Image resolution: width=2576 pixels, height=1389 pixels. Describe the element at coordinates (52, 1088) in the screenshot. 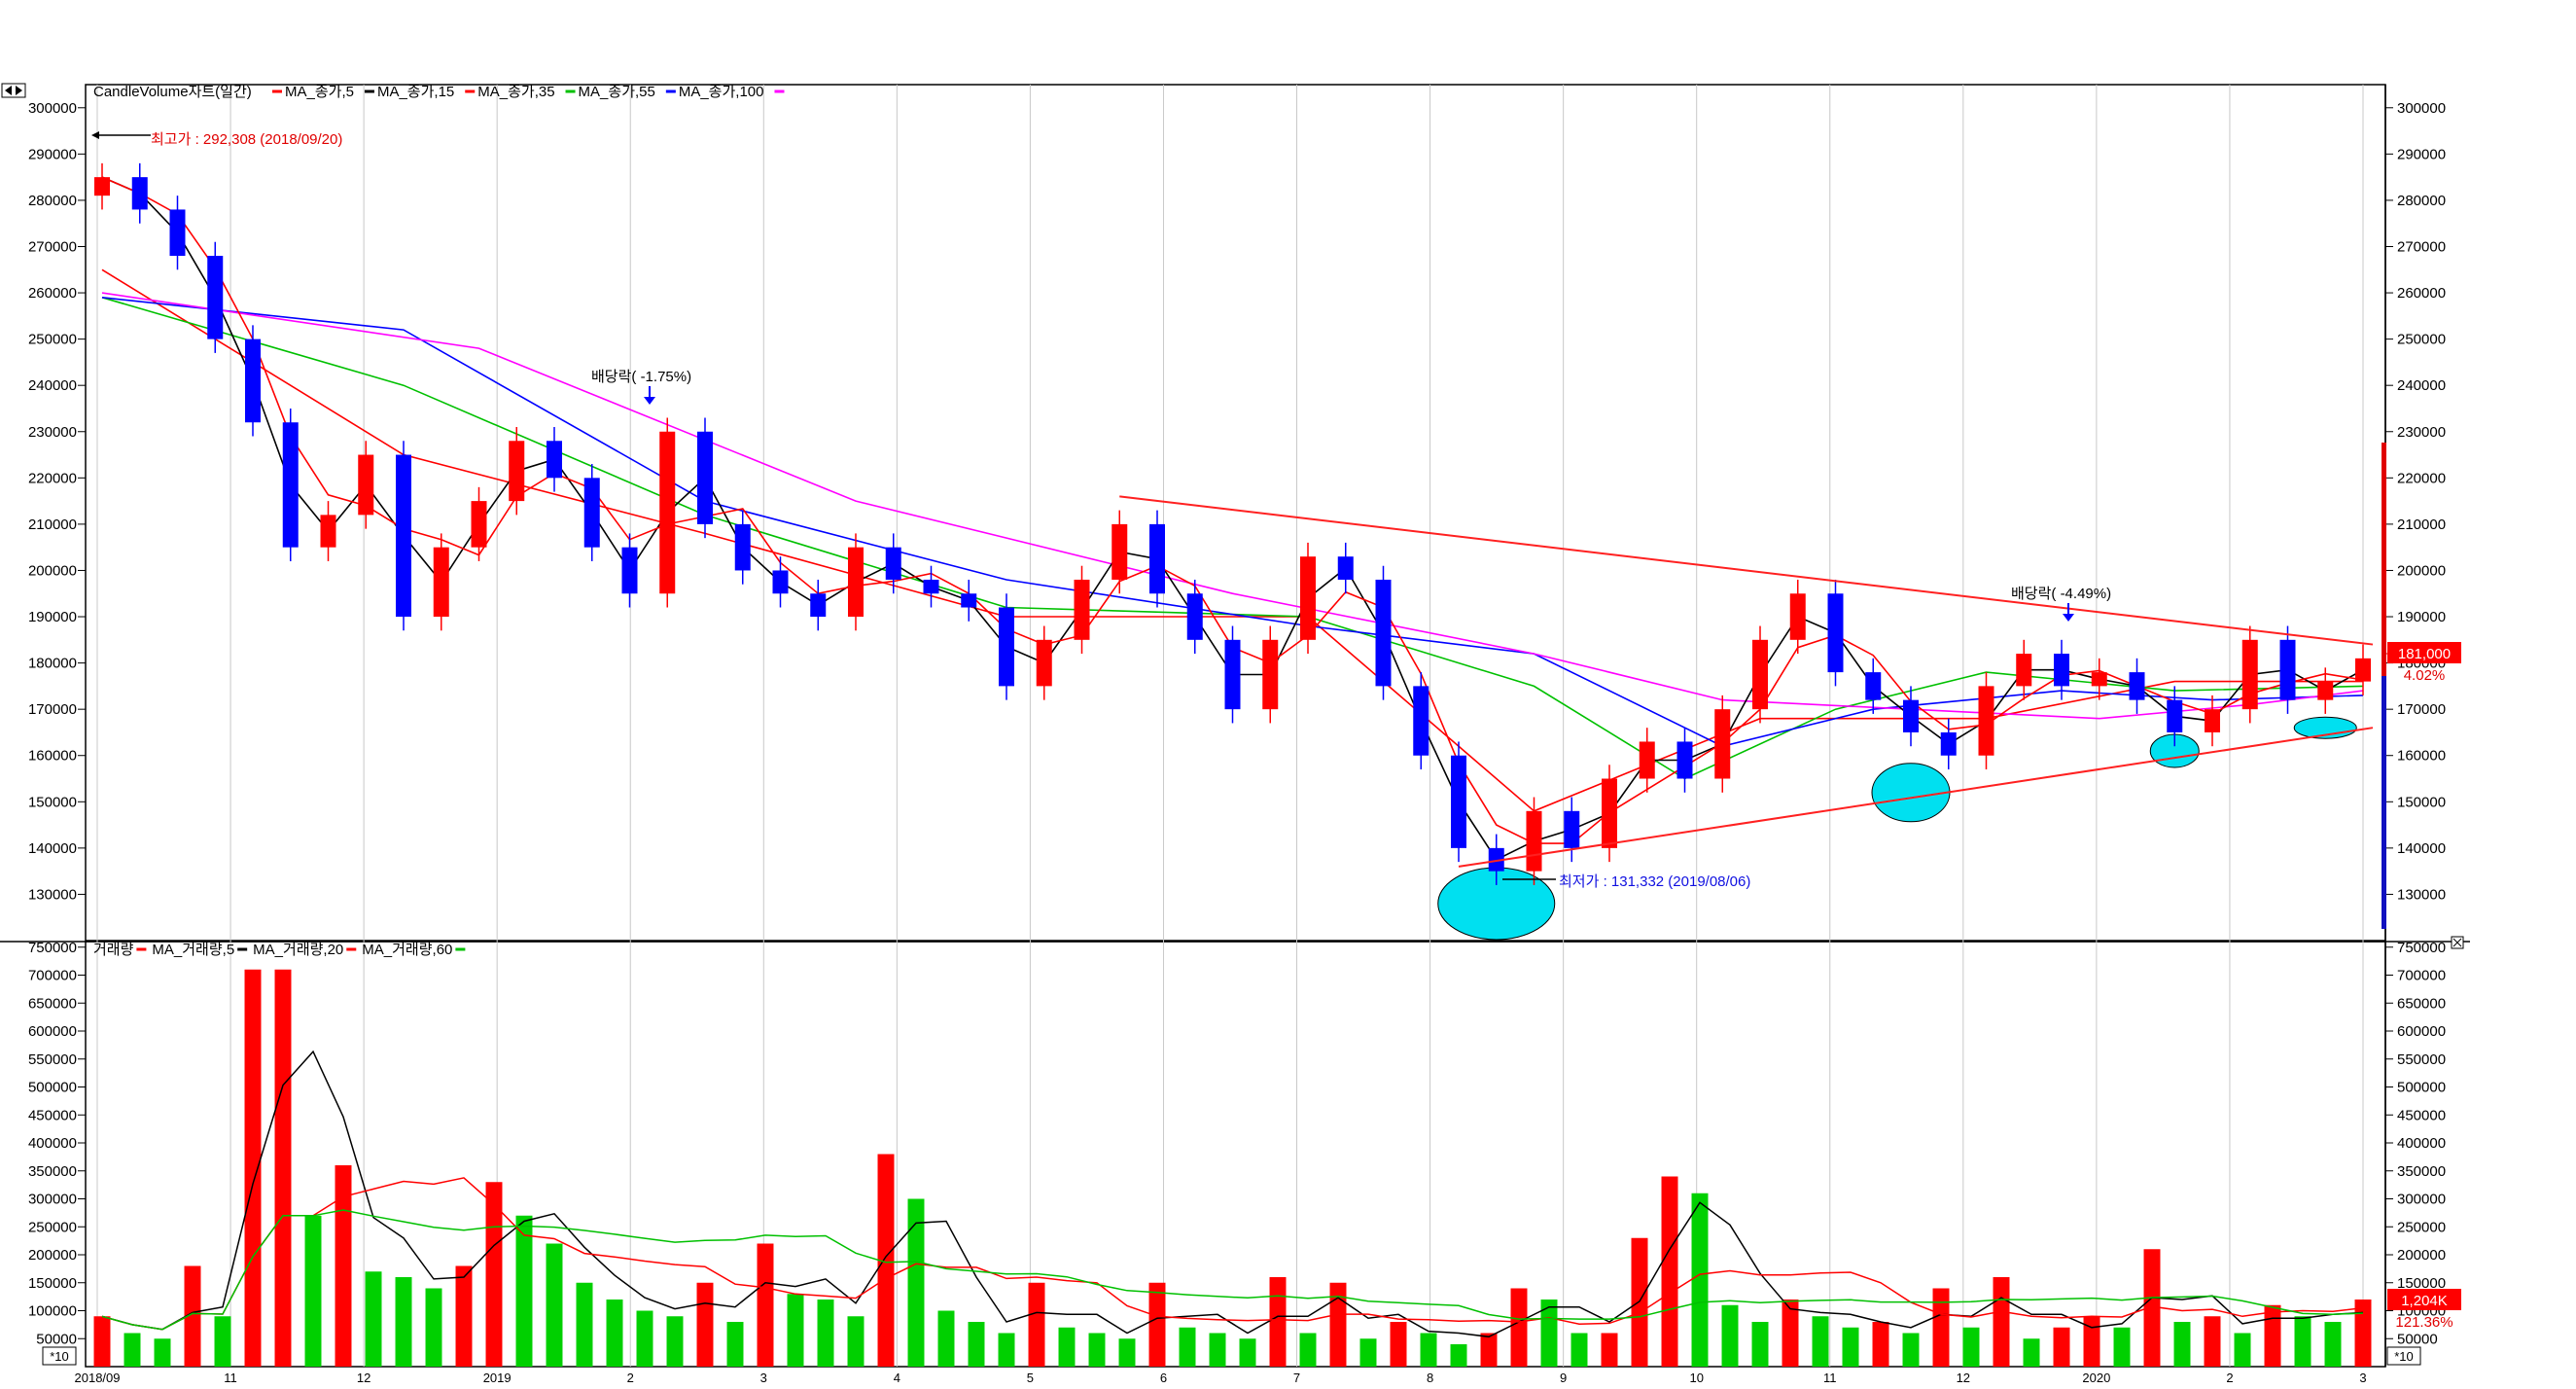

I see `volume-tick-label-left: 500000` at that location.